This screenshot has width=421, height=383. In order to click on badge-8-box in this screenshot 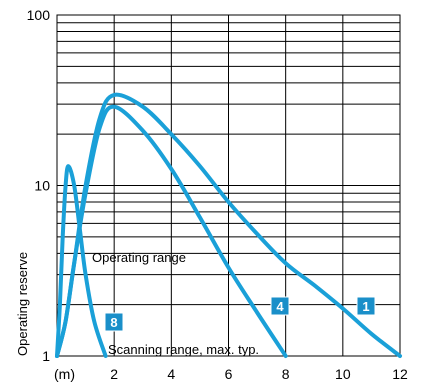, I will do `click(114, 322)`.